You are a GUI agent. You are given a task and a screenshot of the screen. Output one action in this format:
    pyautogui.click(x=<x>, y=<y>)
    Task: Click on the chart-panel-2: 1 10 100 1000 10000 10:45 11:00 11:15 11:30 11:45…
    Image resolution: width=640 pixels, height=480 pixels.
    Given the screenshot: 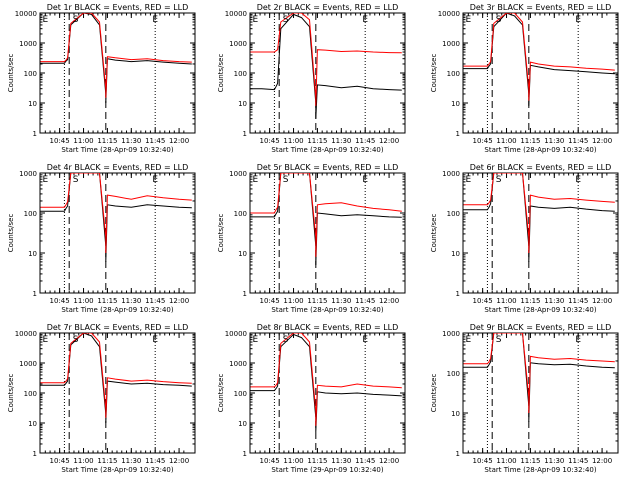 What is the action you would take?
    pyautogui.click(x=311, y=78)
    